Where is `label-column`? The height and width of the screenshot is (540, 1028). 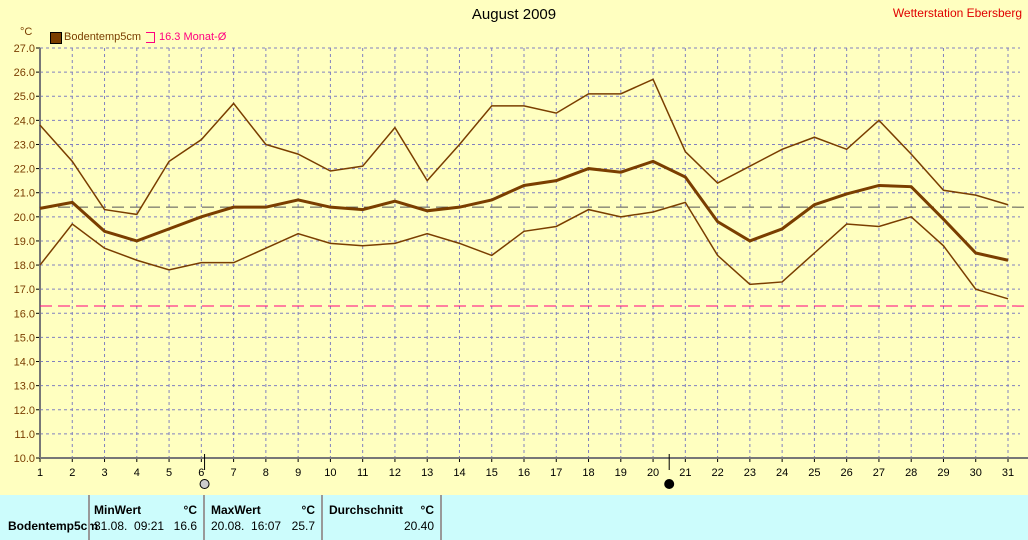
label-column is located at coordinates (45, 517).